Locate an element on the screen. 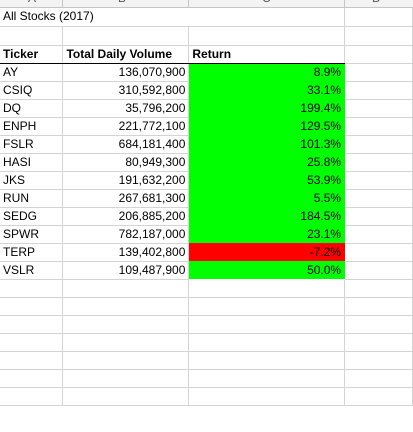 Image resolution: width=413 pixels, height=432 pixels. table-row: SPWR 782,187,000 23.1% is located at coordinates (206, 234).